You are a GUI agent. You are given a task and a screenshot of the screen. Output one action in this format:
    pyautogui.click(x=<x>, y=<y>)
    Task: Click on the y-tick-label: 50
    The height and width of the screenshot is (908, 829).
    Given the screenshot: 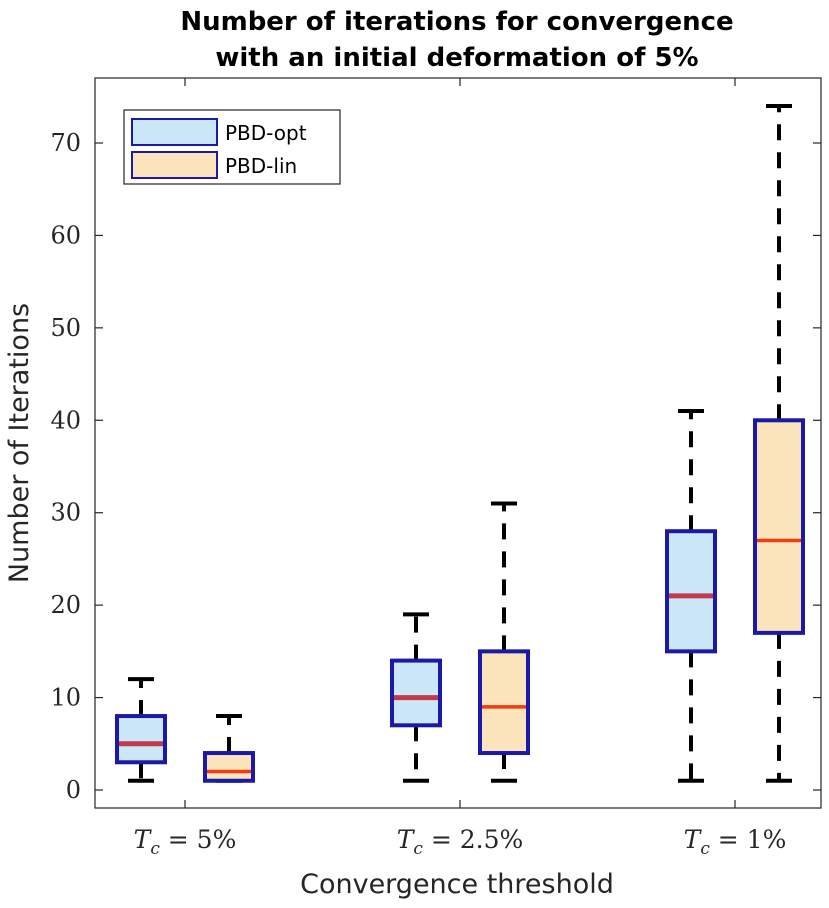 What is the action you would take?
    pyautogui.click(x=65, y=328)
    